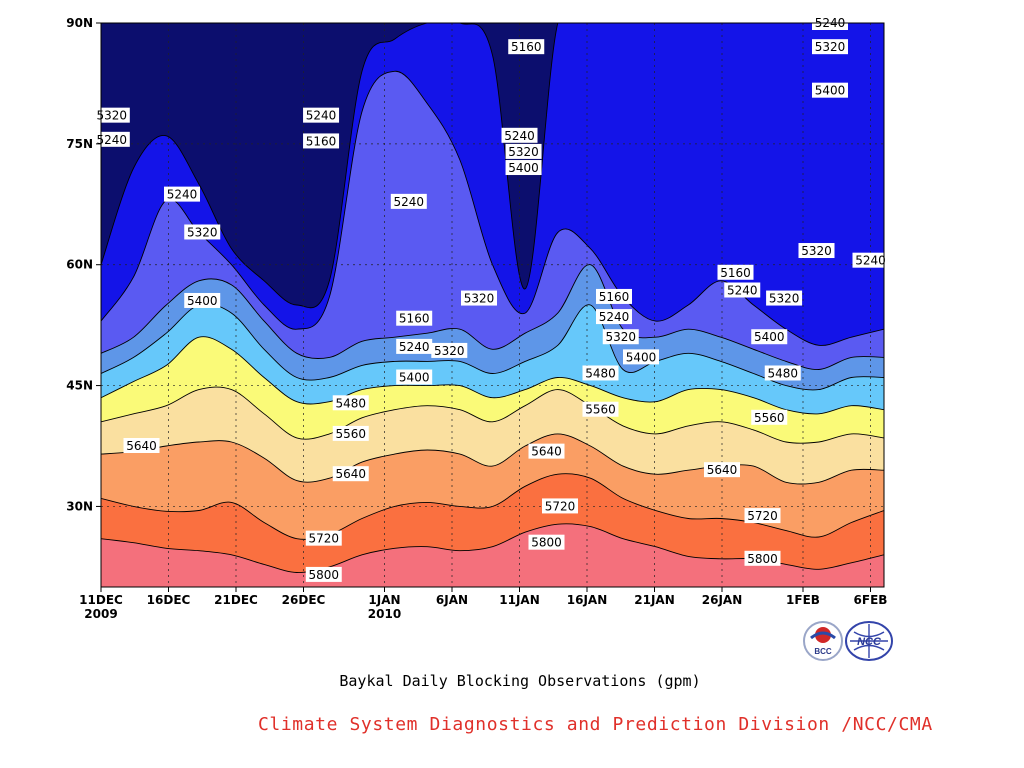 The image size is (1024, 768). I want to click on x-tick-label: 1FEB, so click(803, 600).